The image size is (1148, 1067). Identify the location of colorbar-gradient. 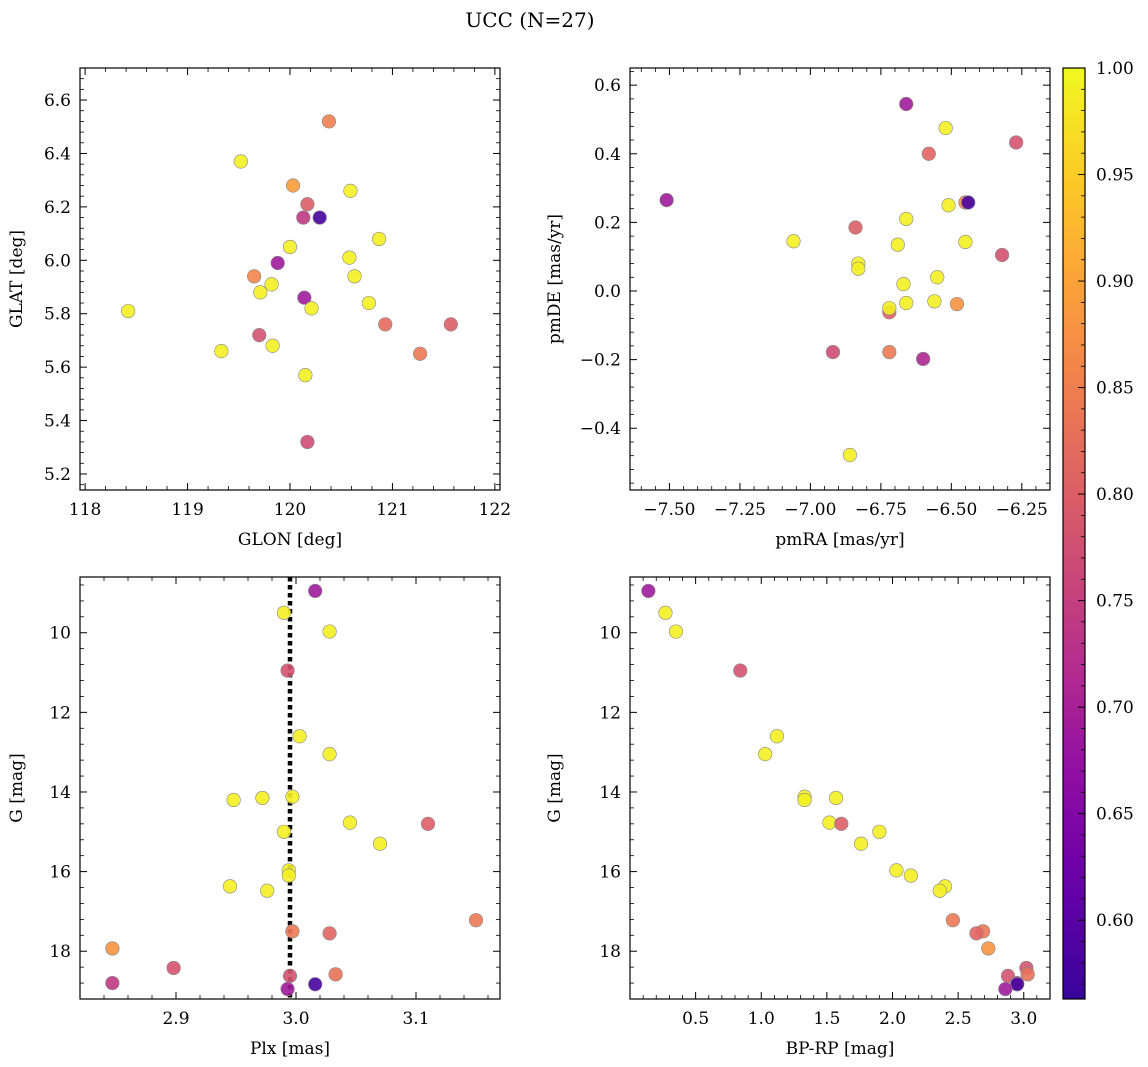
(1074, 533).